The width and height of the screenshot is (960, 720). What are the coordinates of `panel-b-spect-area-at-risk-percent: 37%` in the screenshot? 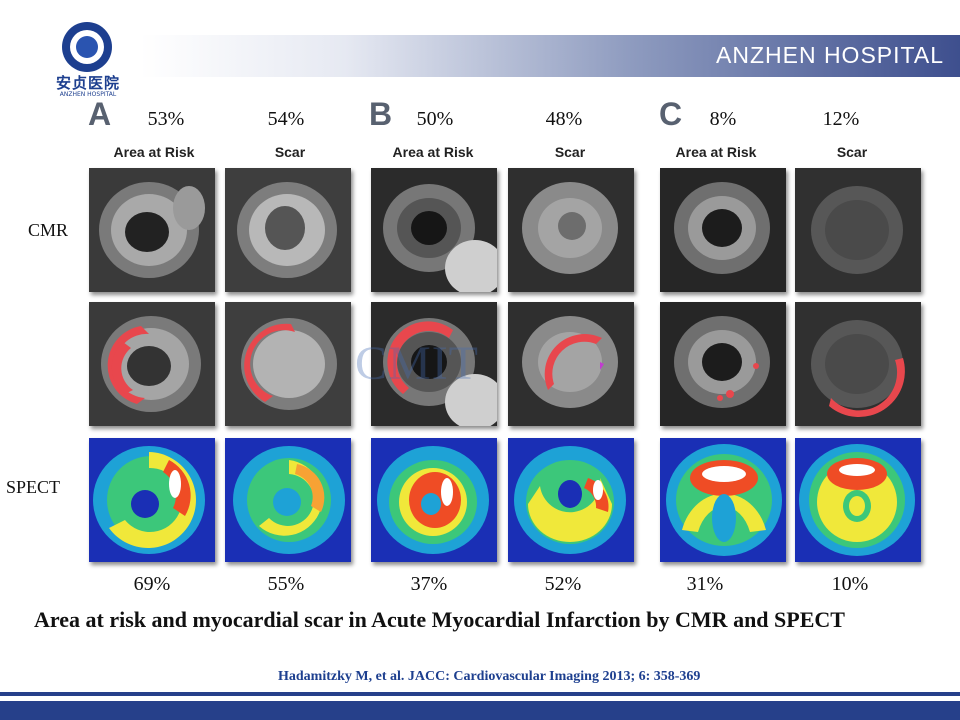 It's located at (429, 584).